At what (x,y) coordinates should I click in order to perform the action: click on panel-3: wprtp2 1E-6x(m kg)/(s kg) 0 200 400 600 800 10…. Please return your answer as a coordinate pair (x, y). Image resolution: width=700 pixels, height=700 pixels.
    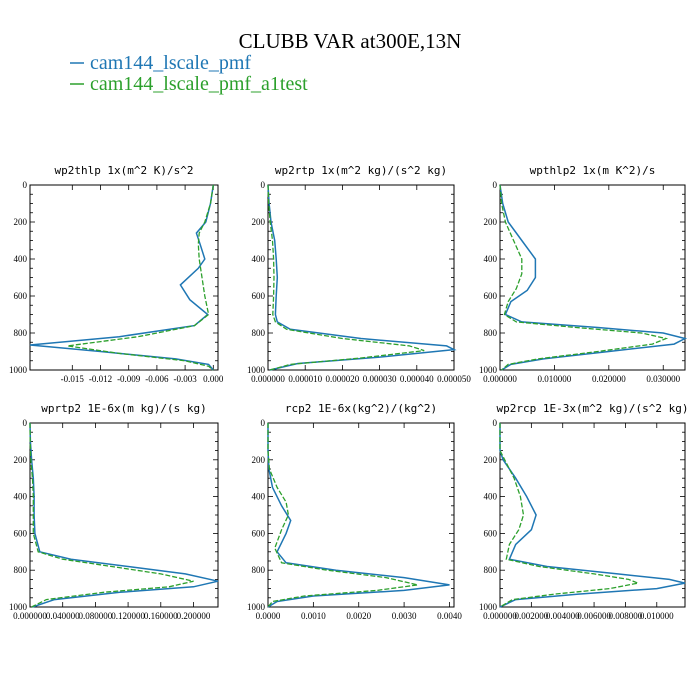
    Looking at the image, I should click on (114, 511).